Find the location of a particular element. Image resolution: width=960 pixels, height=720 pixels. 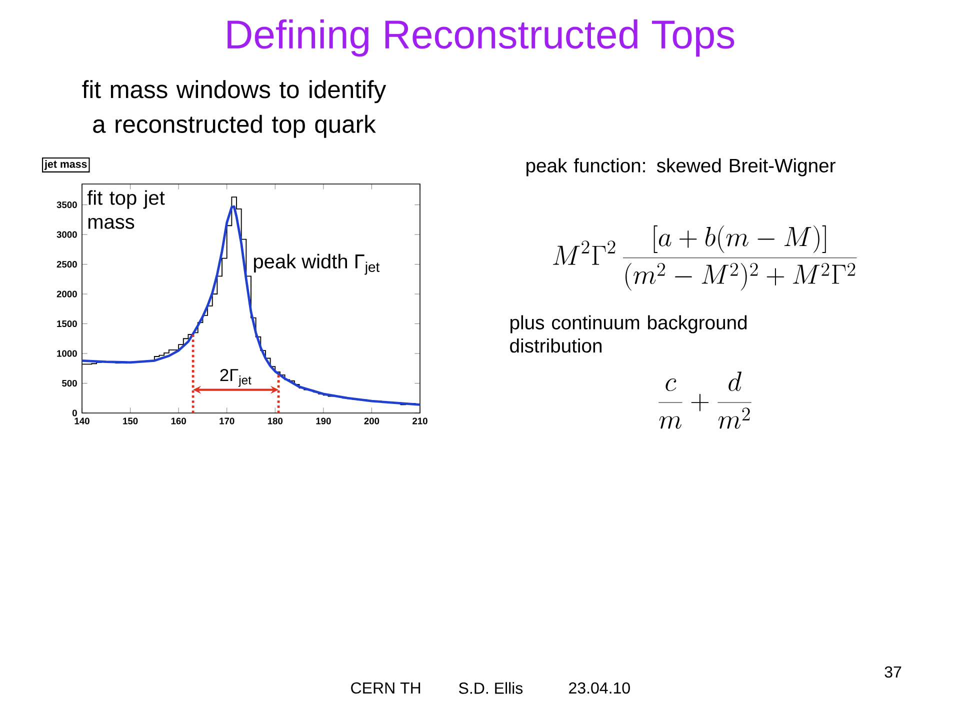

text: plus continuum background distribution is located at coordinates (628, 334).